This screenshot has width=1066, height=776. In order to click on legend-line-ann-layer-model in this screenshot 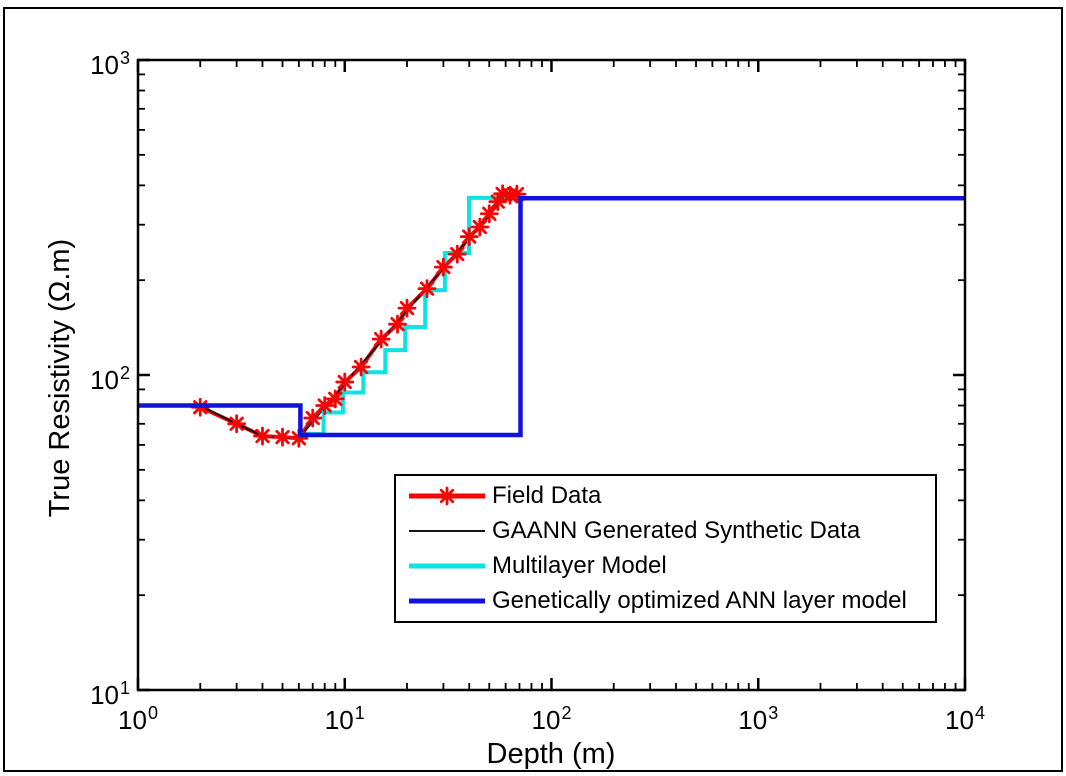, I will do `click(447, 601)`.